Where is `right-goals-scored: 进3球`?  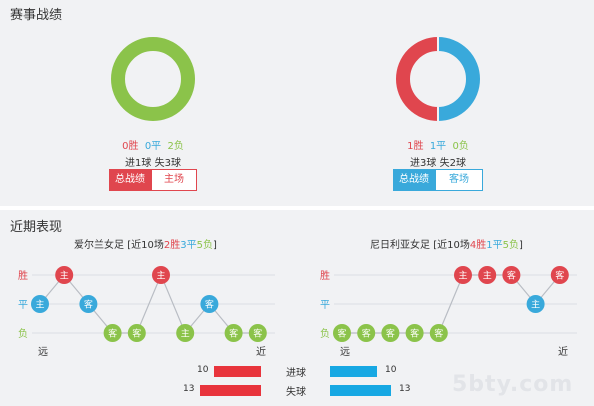 right-goals-scored: 进3球 is located at coordinates (423, 163).